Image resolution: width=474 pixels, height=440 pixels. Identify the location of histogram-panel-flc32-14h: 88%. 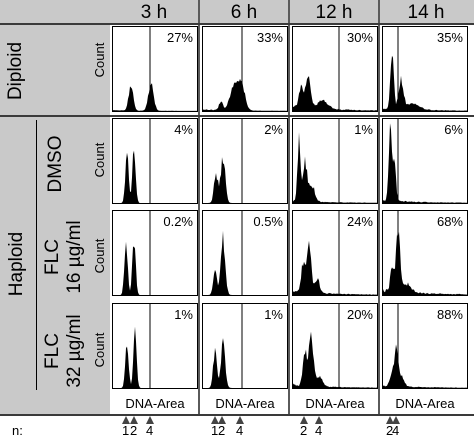
(425, 346).